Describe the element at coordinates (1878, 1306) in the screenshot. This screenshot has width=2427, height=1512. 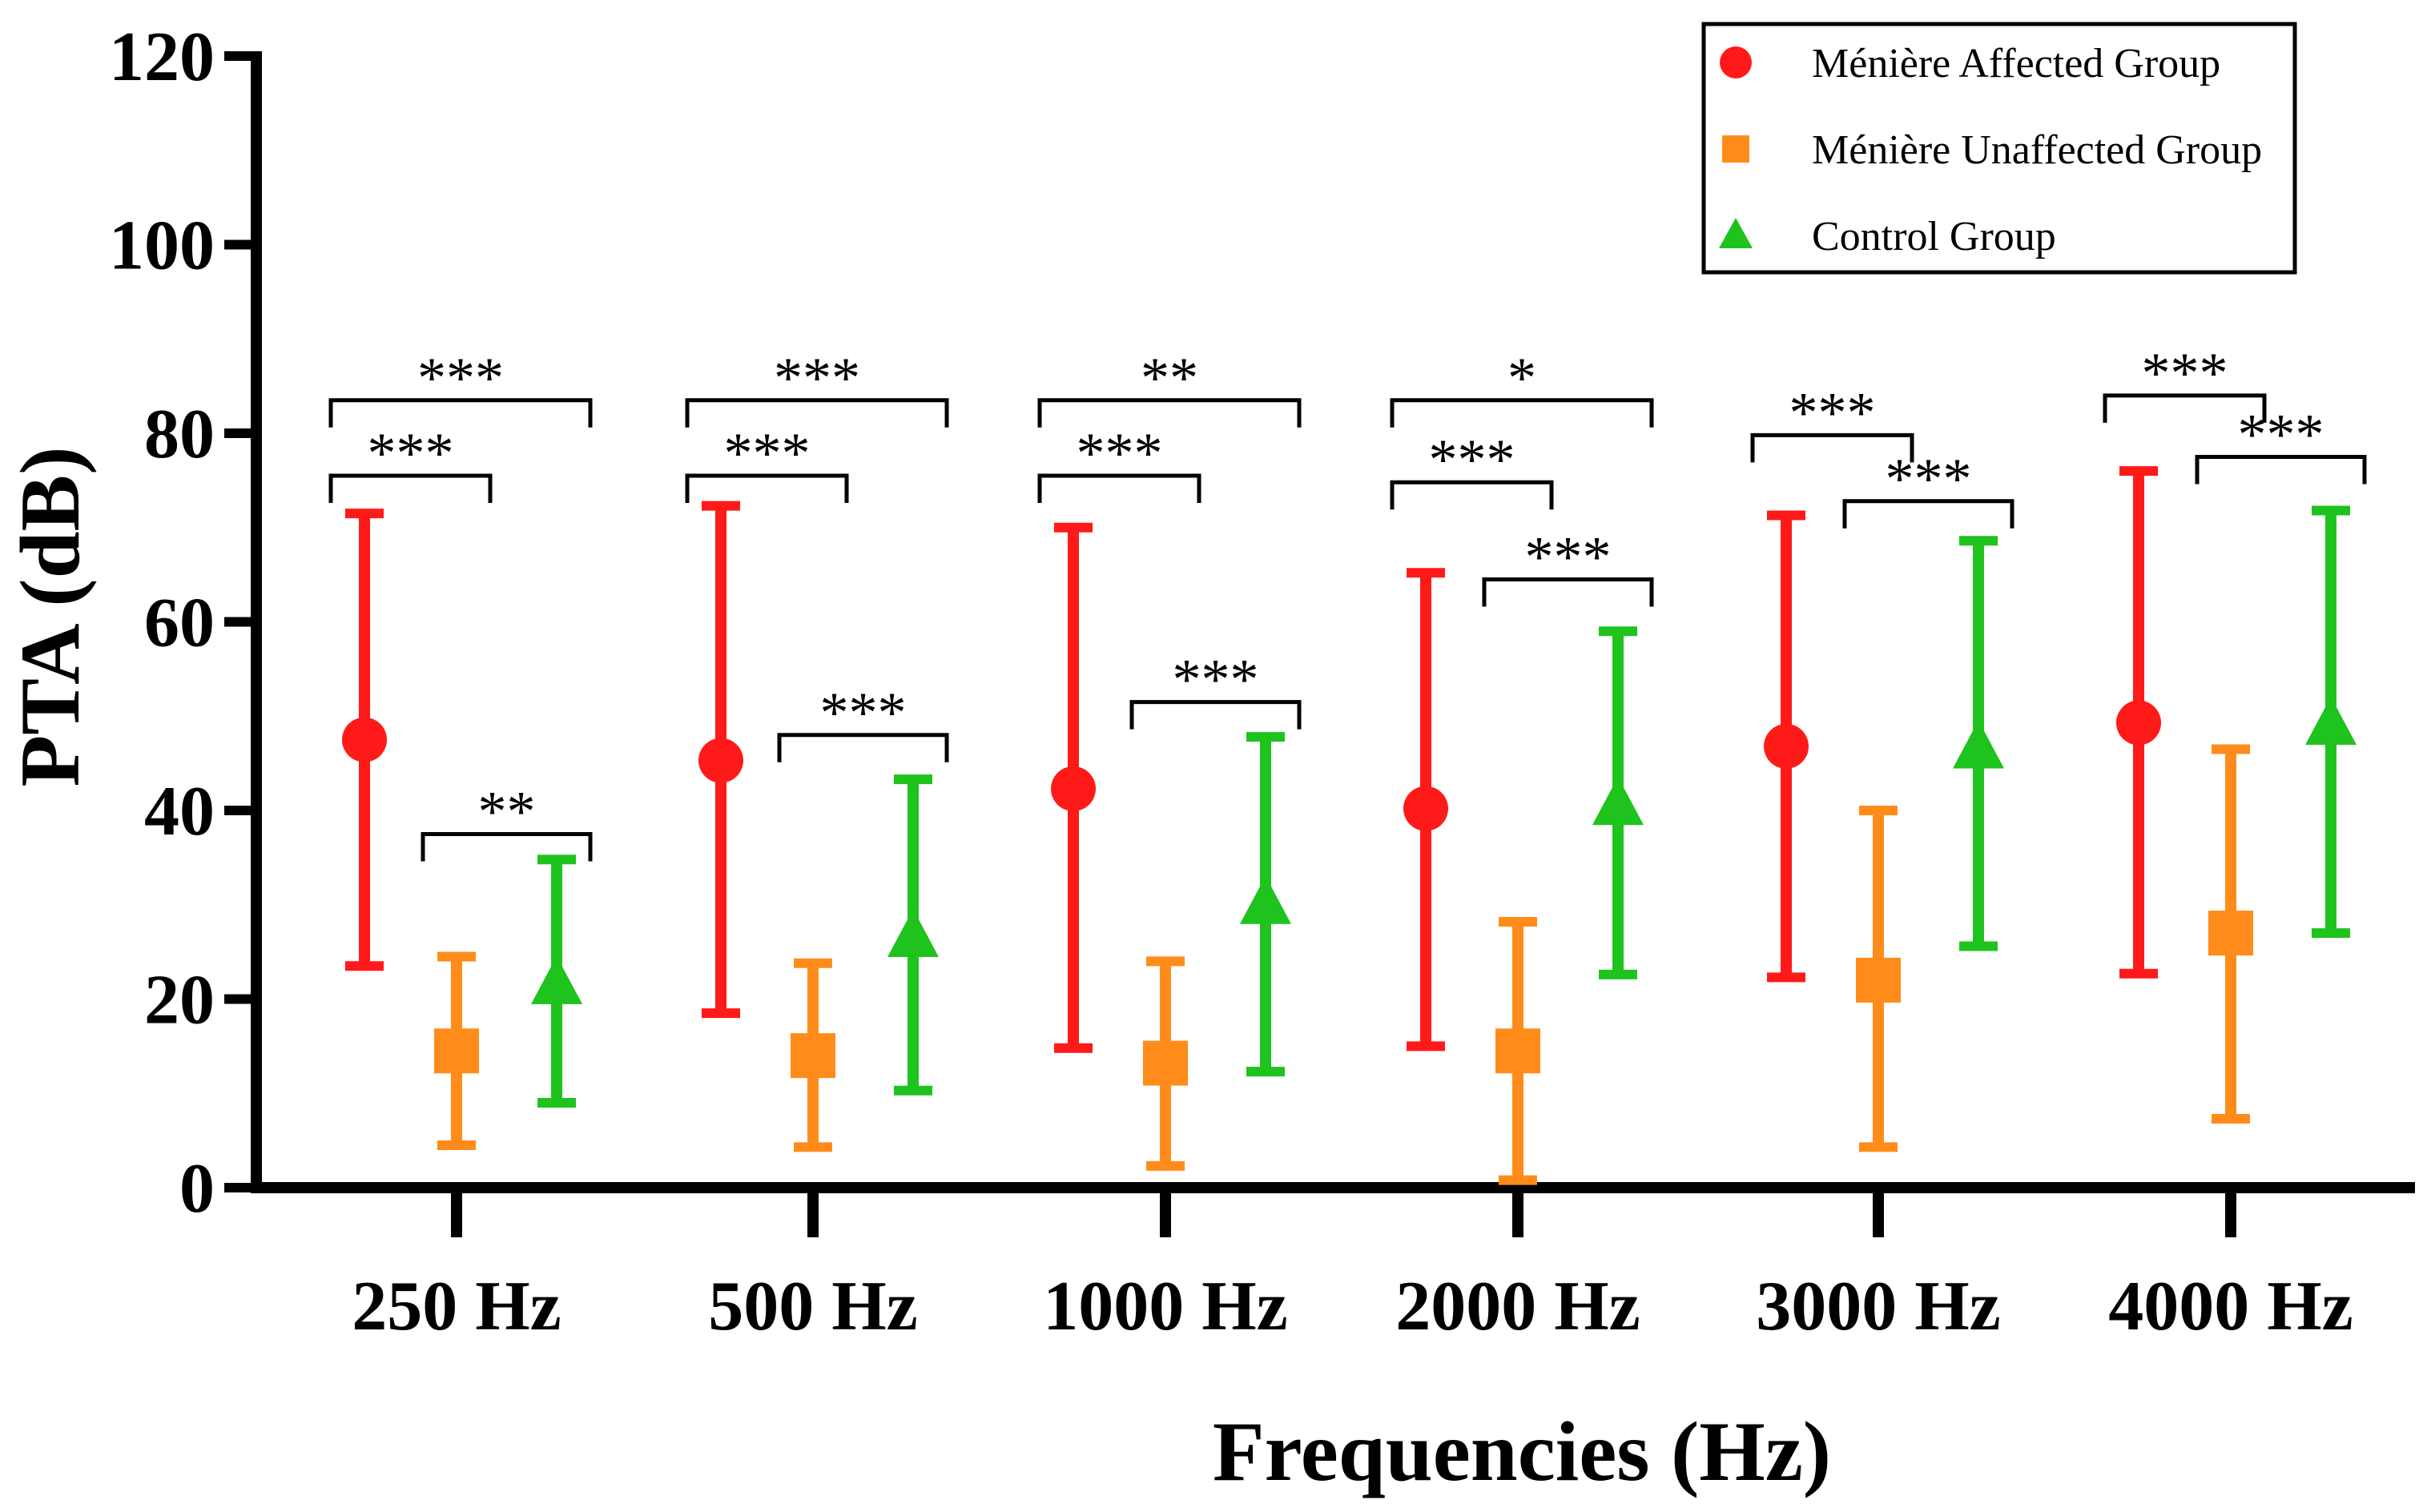
I see `x-category-label: 3000 Hz` at that location.